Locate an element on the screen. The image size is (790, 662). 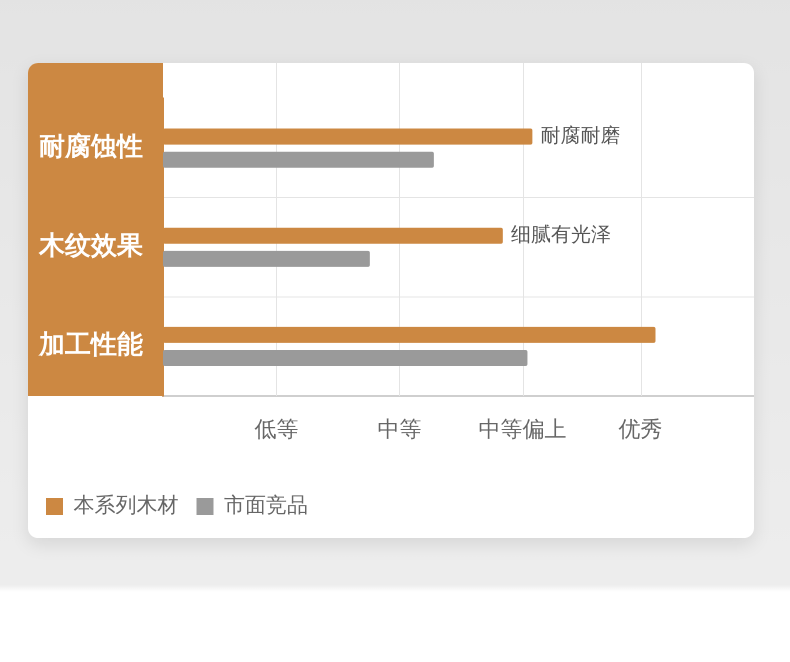
annotation: 耐腐耐磨 is located at coordinates (580, 134).